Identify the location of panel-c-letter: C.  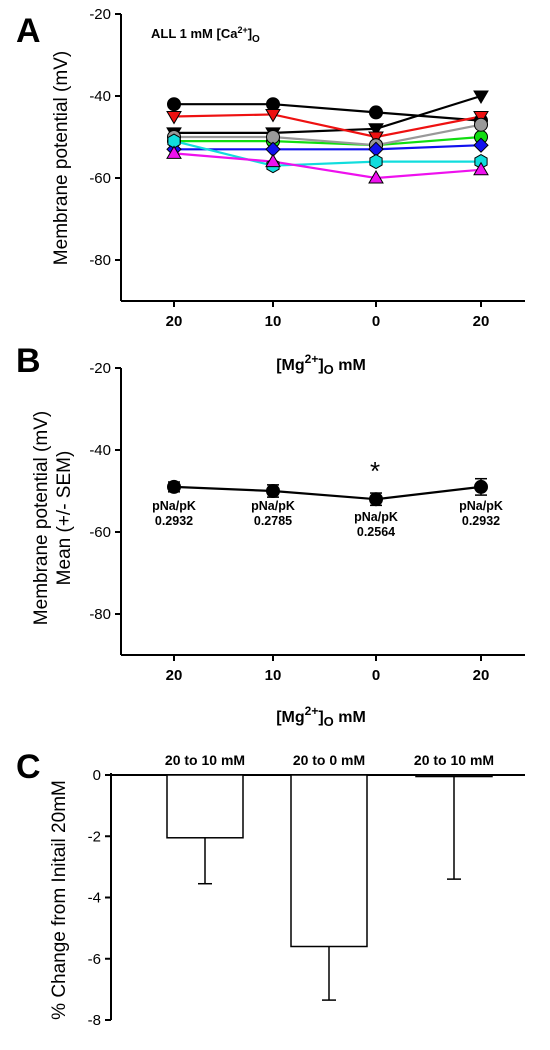
(28, 767).